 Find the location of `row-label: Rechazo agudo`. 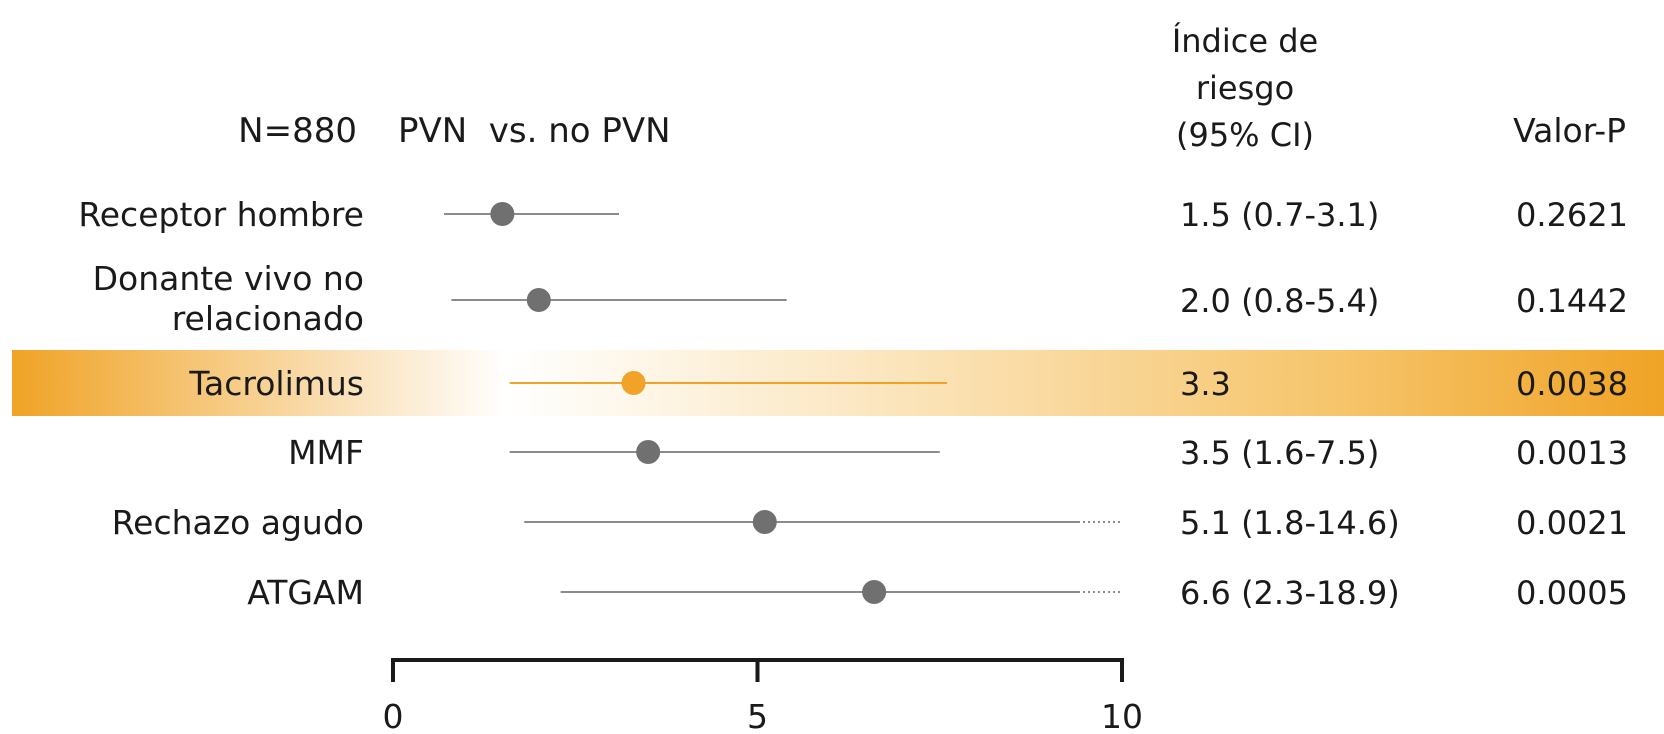

row-label: Rechazo agudo is located at coordinates (238, 522).